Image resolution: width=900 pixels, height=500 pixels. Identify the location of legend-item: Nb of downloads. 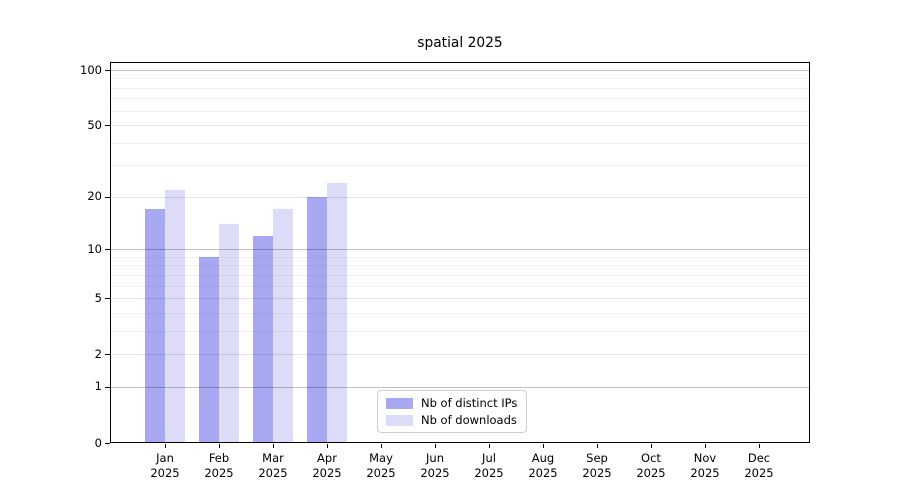
(451, 420).